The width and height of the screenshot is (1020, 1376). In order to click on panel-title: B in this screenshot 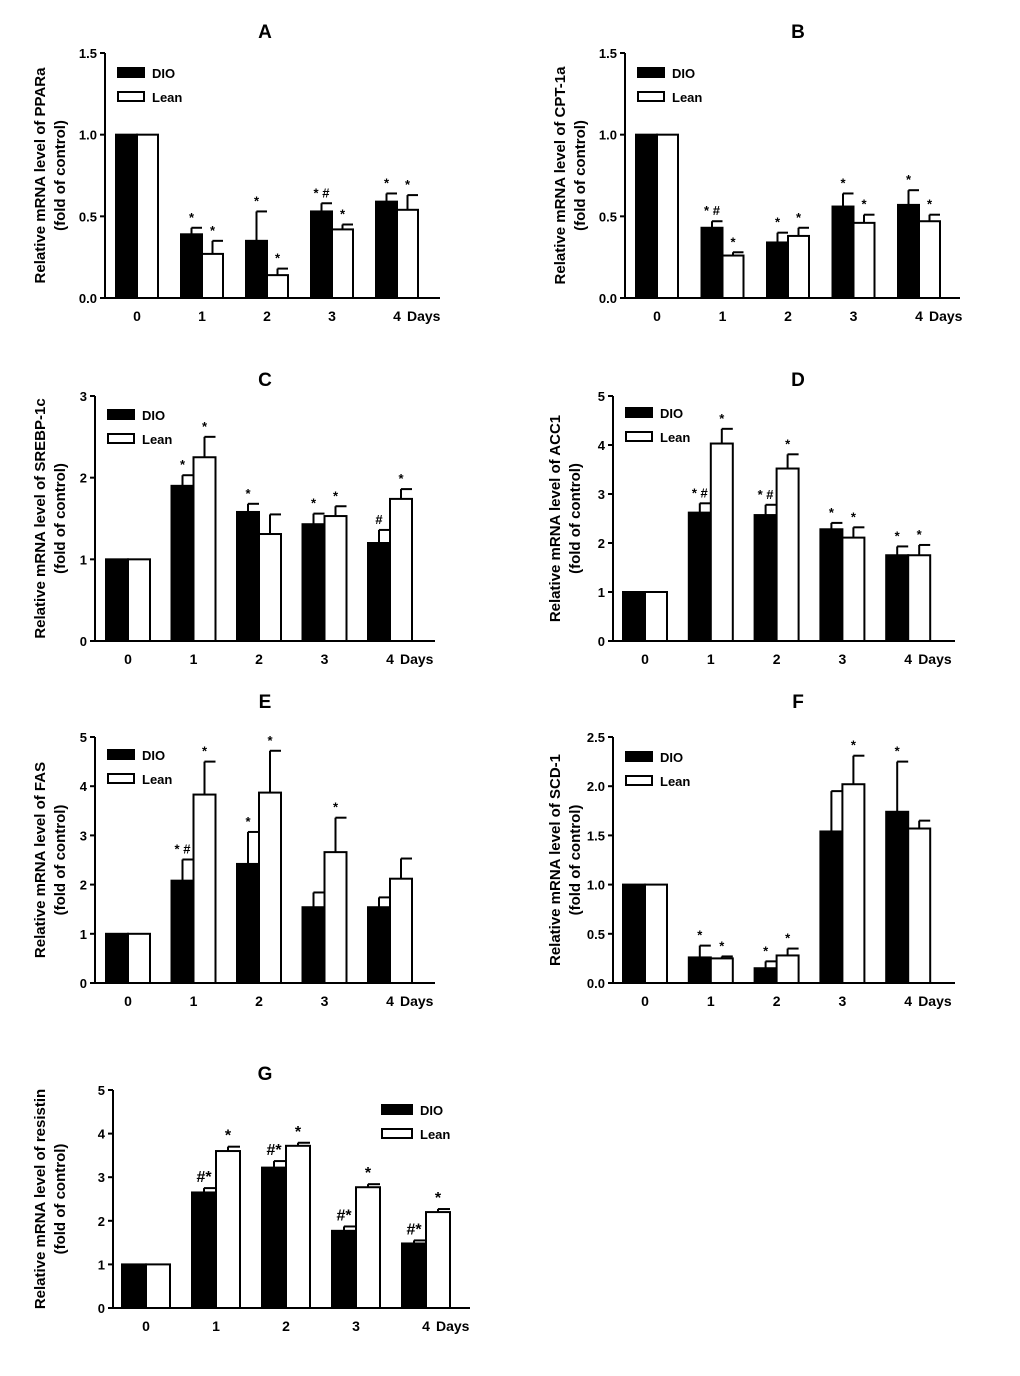, I will do `click(798, 32)`.